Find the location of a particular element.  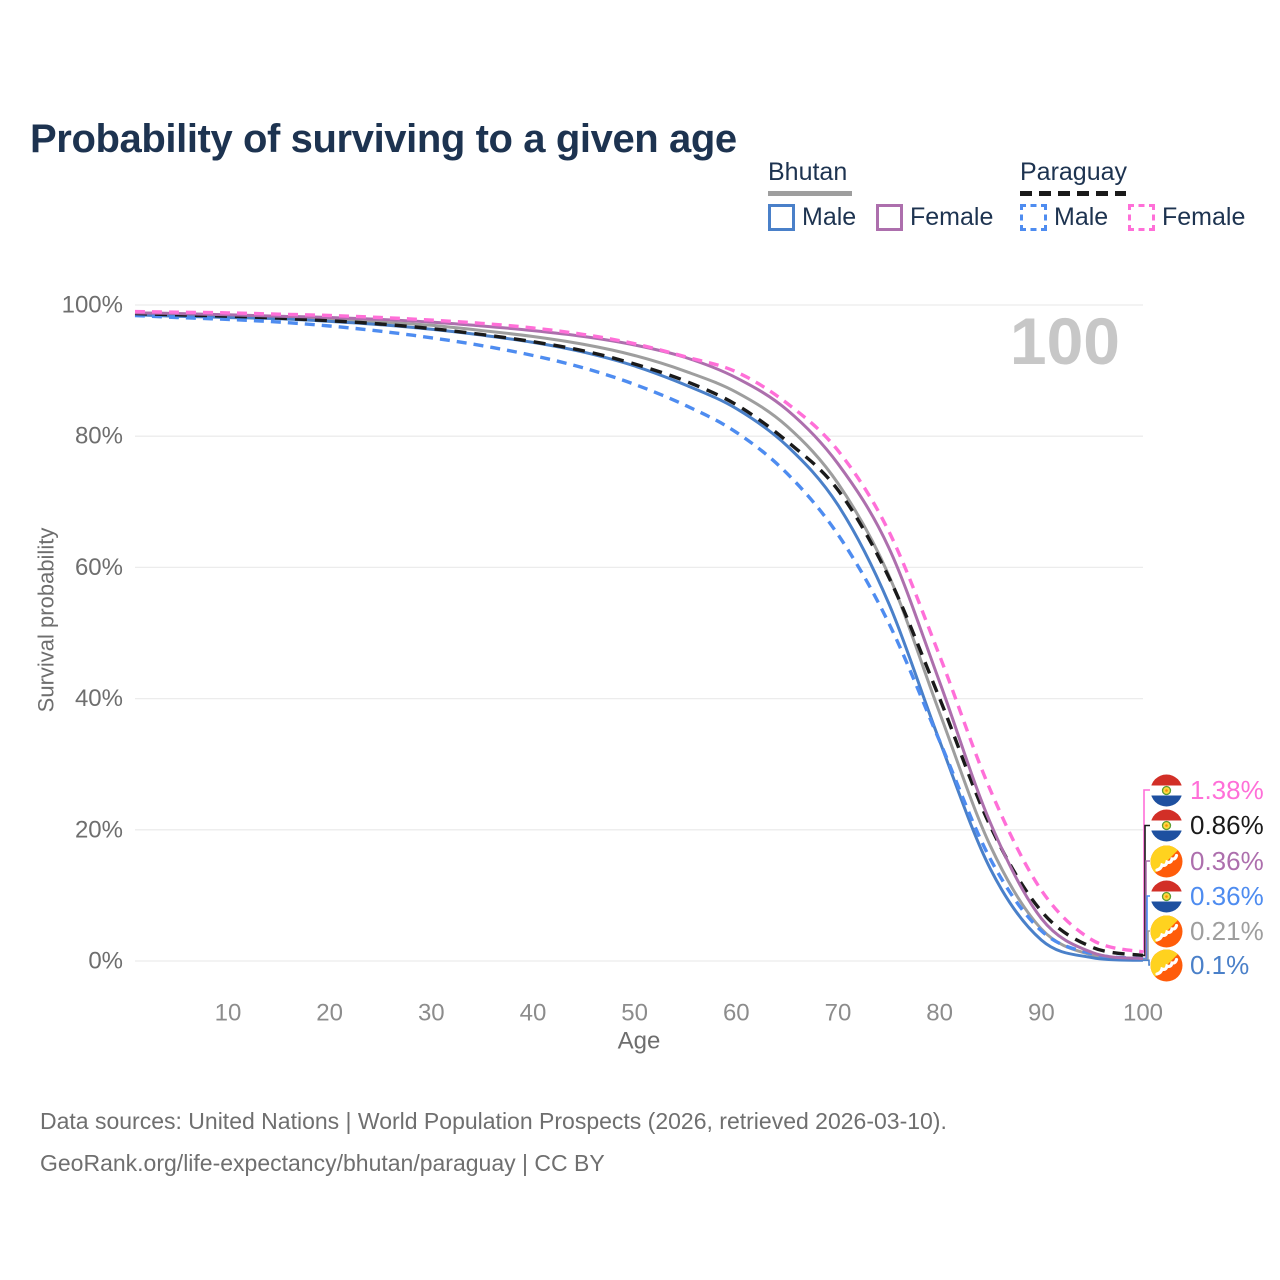

x-tick-label: 20 is located at coordinates (329, 1013).